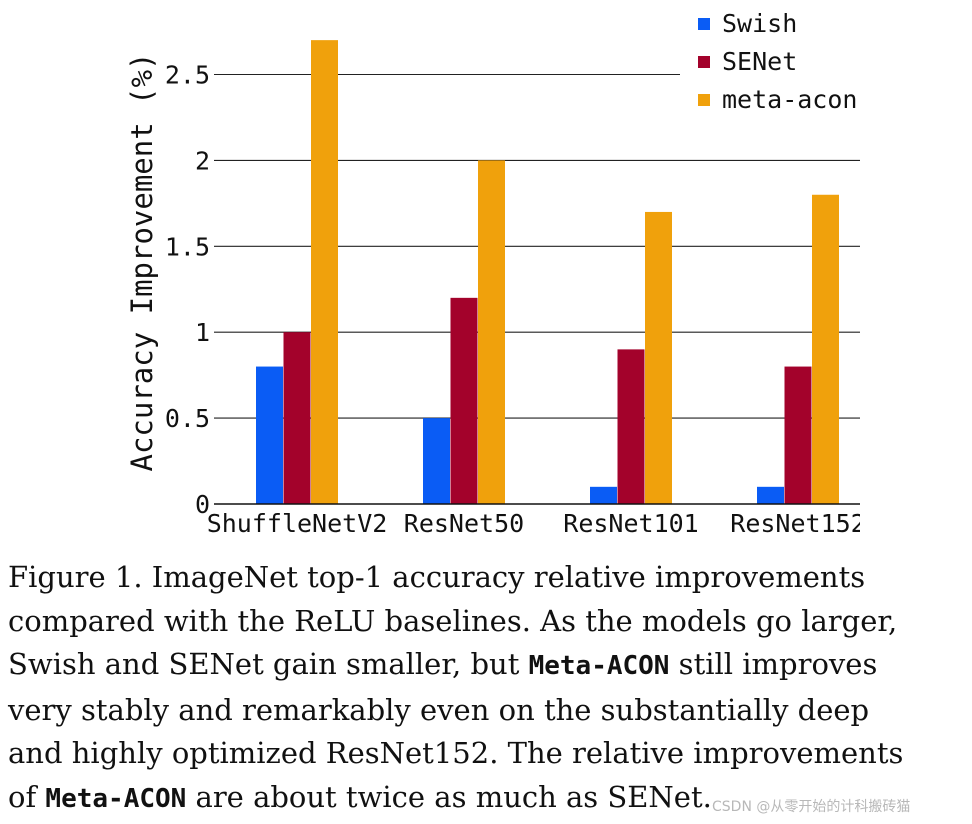 Image resolution: width=972 pixels, height=824 pixels. Describe the element at coordinates (464, 523) in the screenshot. I see `x-tick-label: ResNet50` at that location.